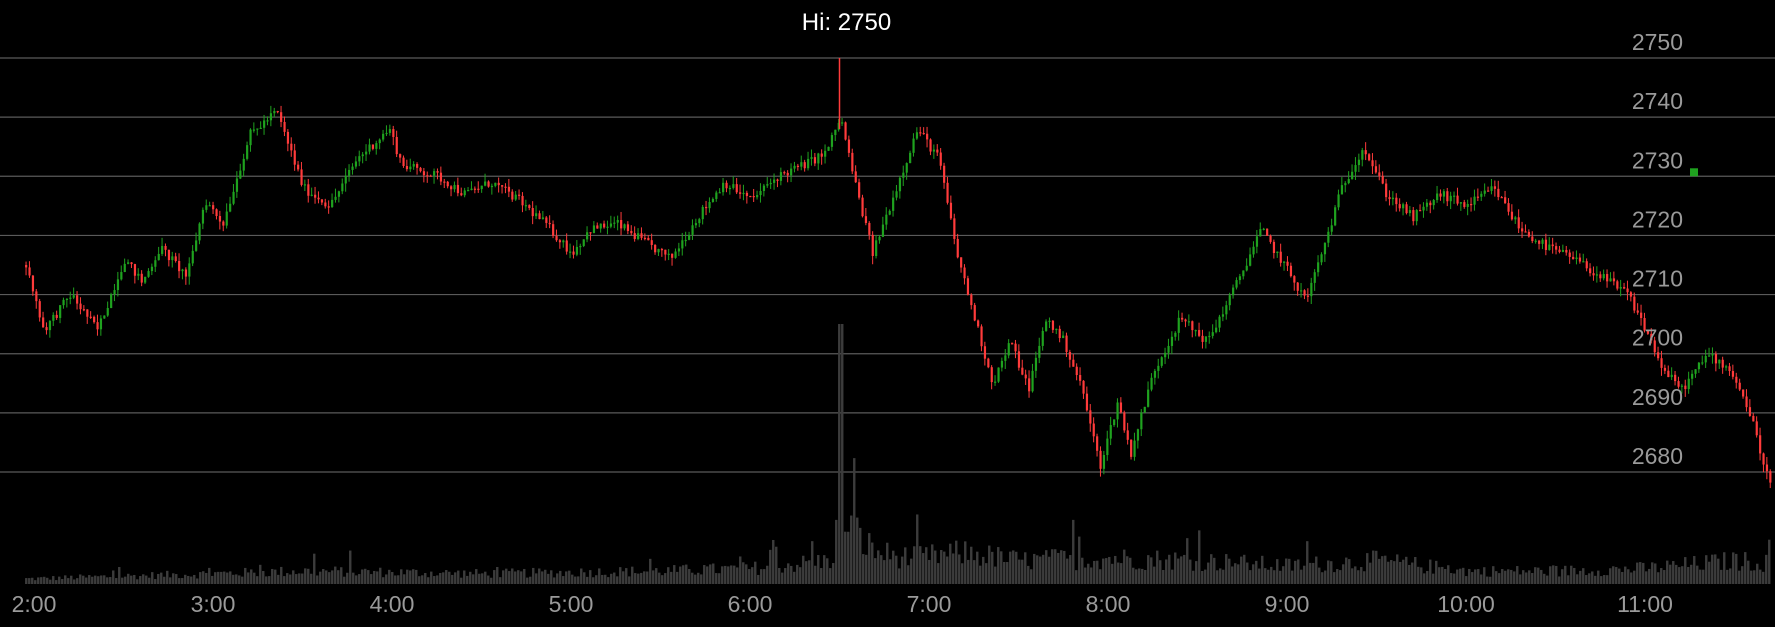 This screenshot has width=1775, height=627. I want to click on x-tick-label: 2:00, so click(34, 604).